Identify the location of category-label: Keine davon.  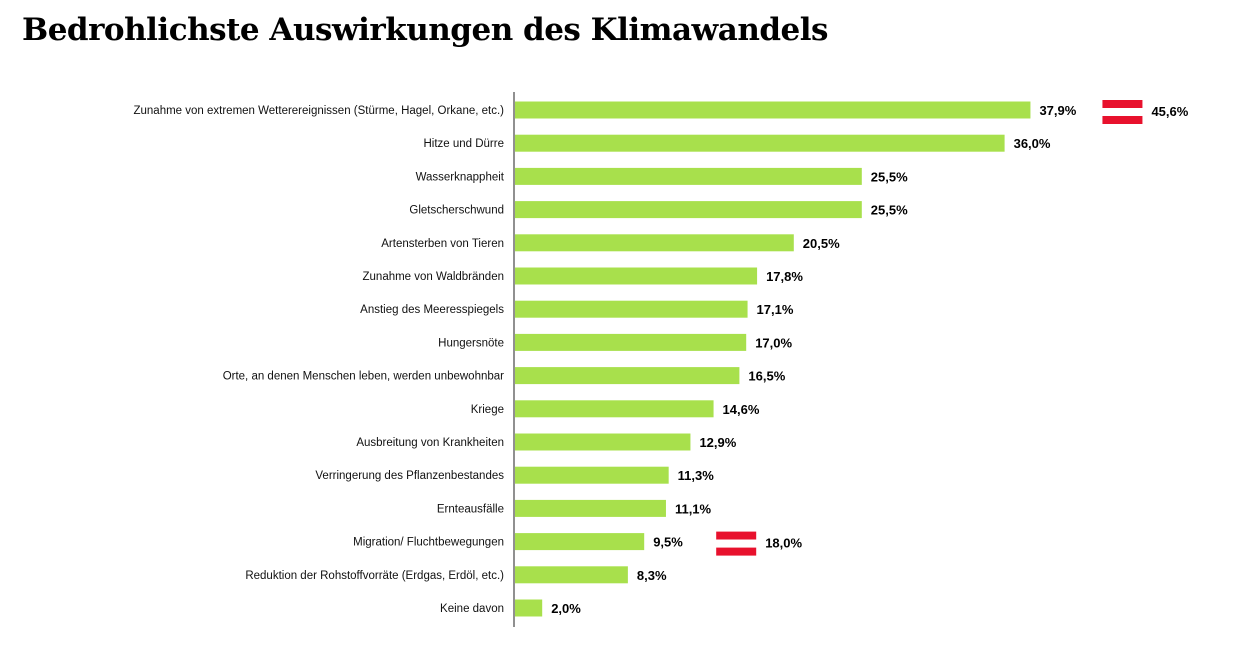
(472, 609).